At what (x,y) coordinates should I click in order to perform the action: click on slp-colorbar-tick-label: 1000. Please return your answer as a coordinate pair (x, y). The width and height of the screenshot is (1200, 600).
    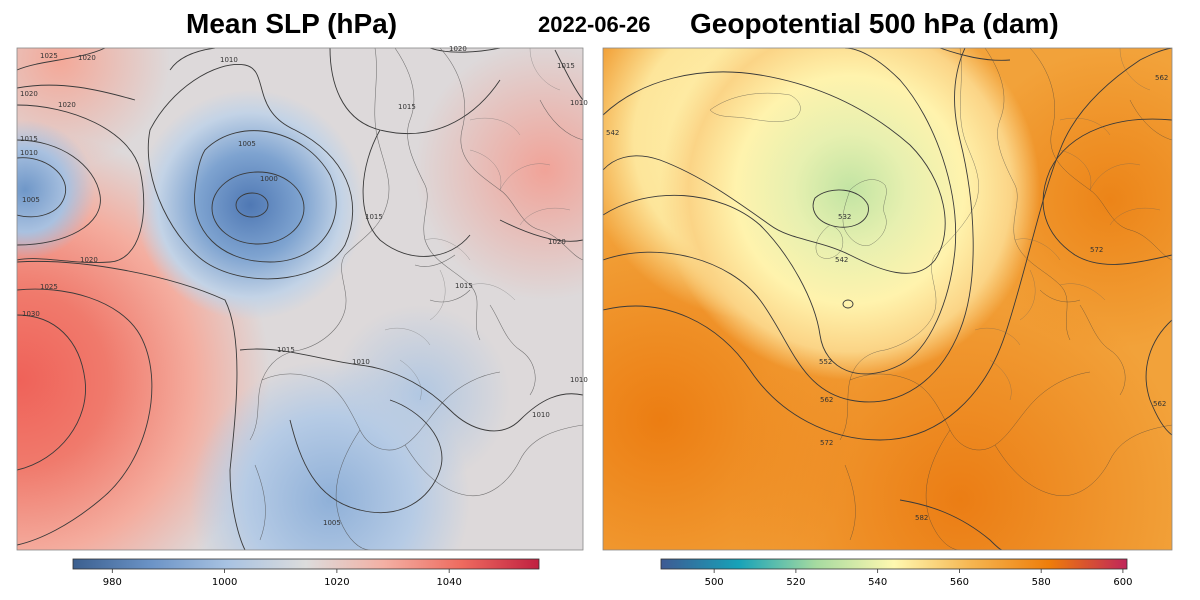
    Looking at the image, I should click on (224, 582).